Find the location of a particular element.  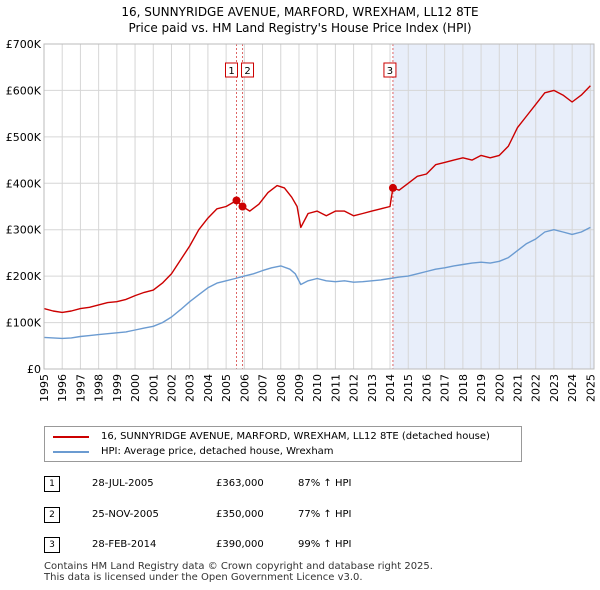

y-tick-label: £300K is located at coordinates (24, 230).